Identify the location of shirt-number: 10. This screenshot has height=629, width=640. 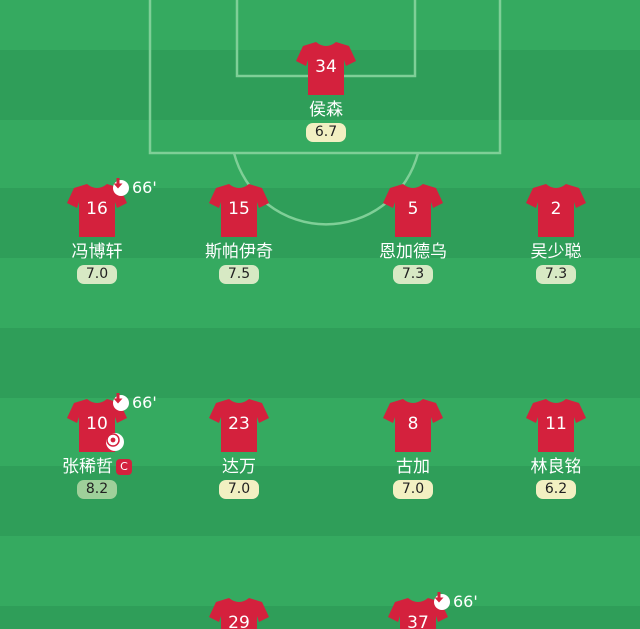
(97, 424).